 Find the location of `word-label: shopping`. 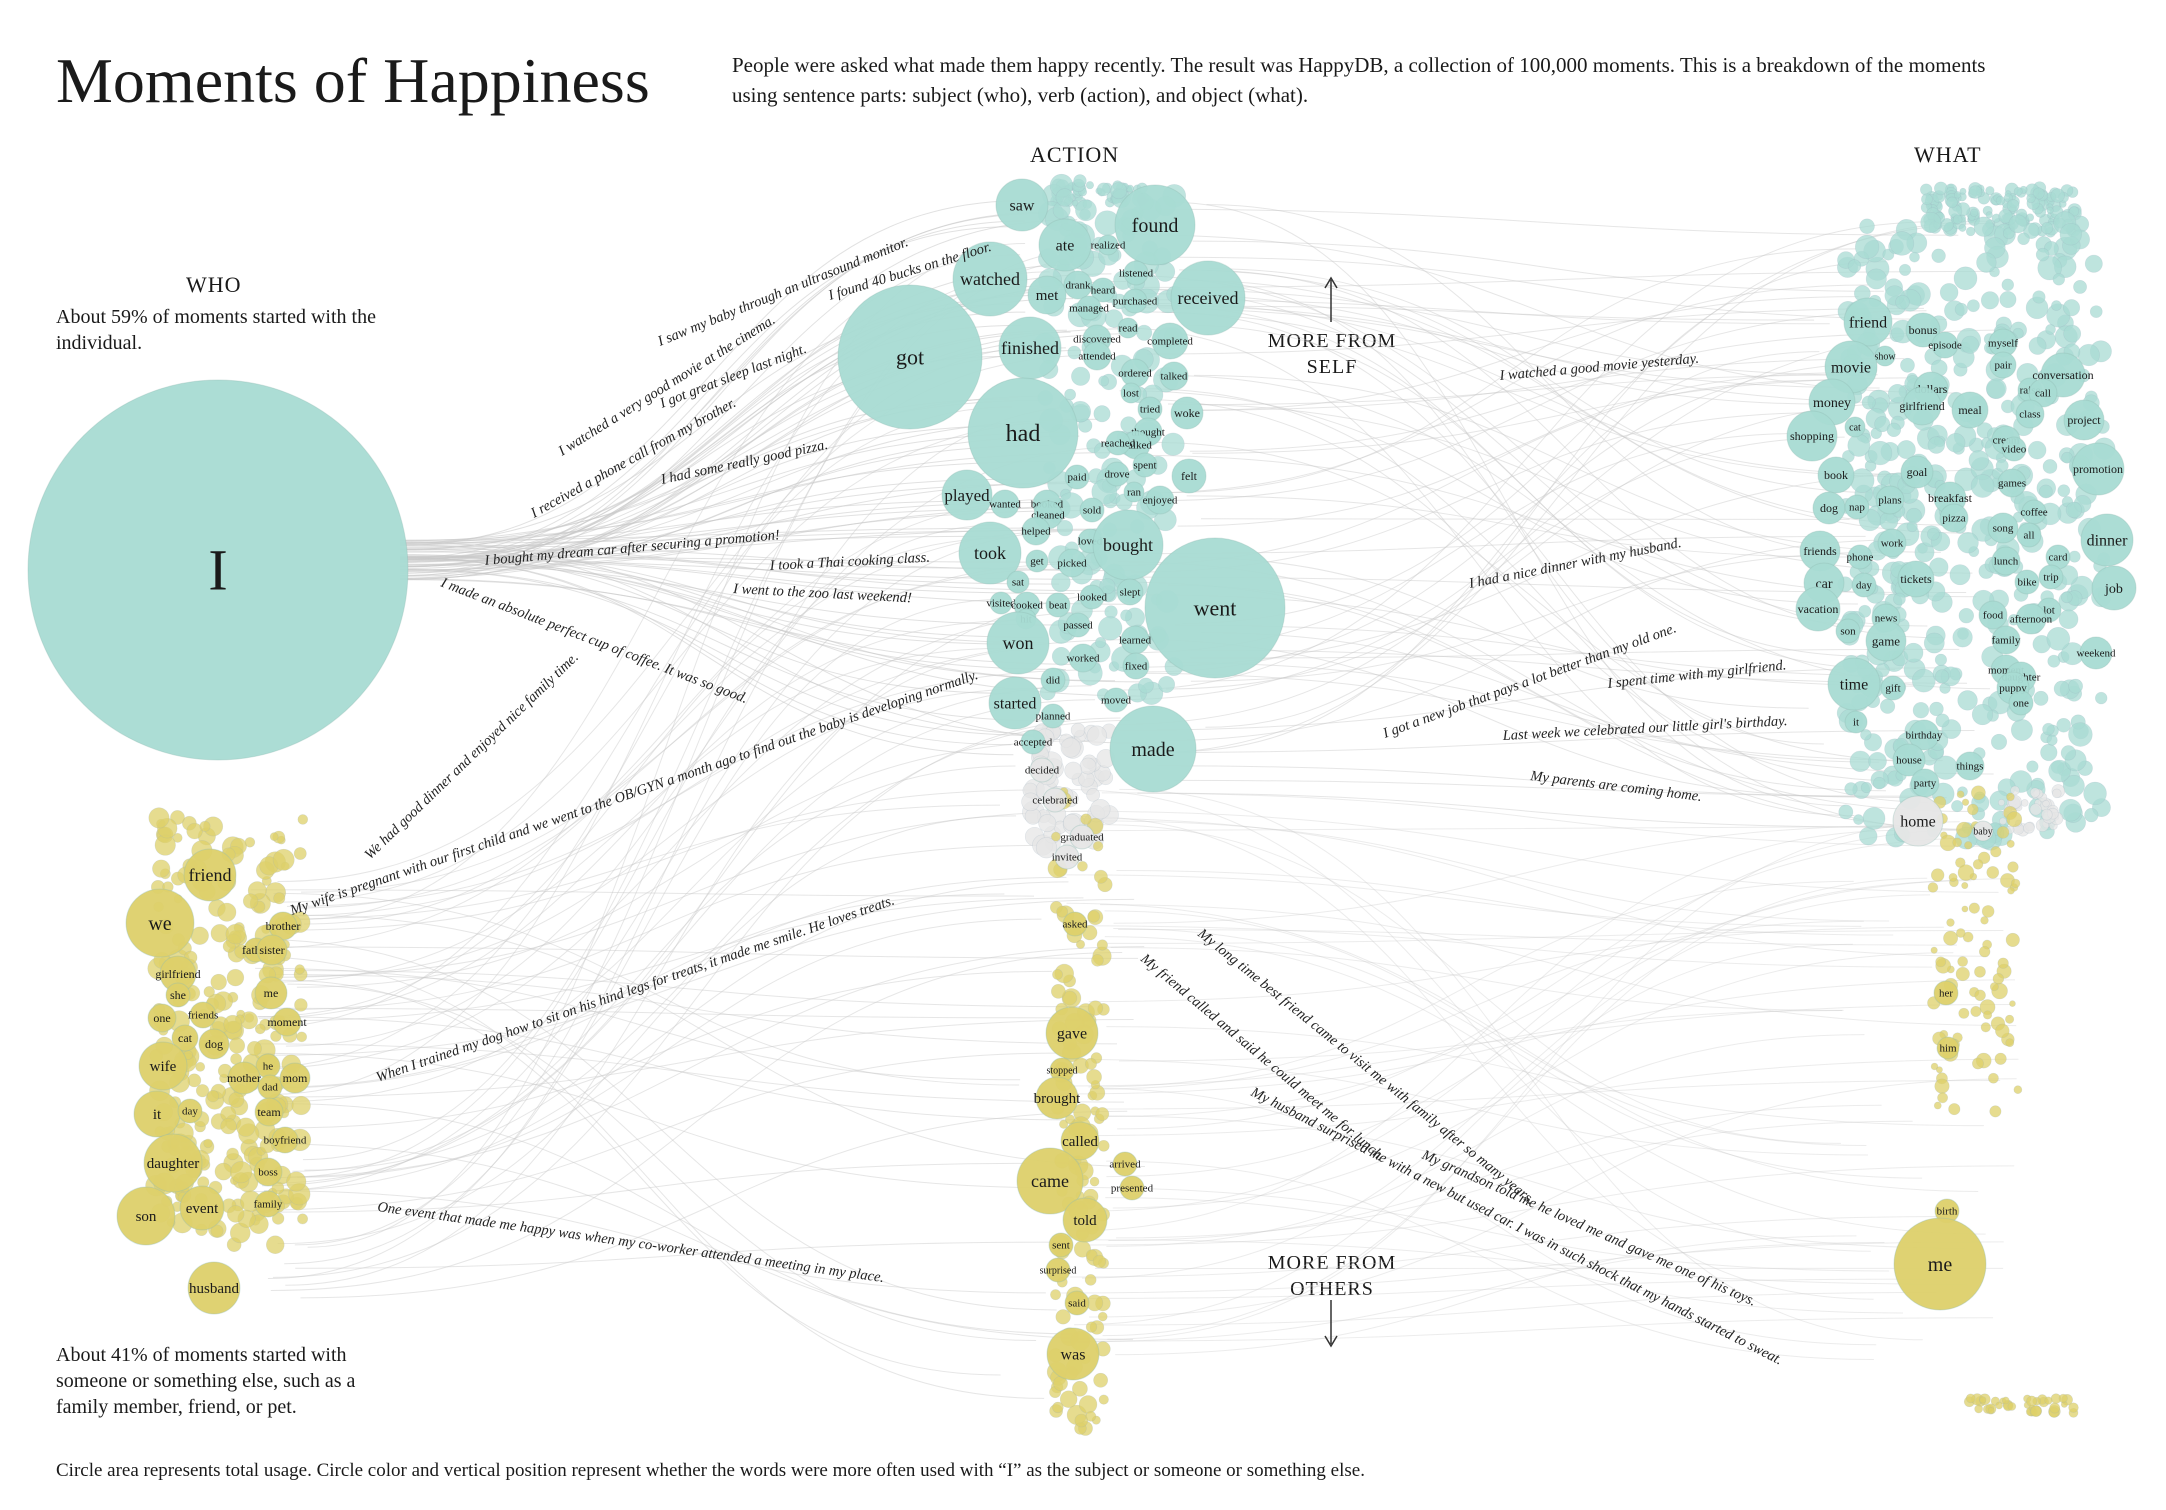

word-label: shopping is located at coordinates (1812, 436).